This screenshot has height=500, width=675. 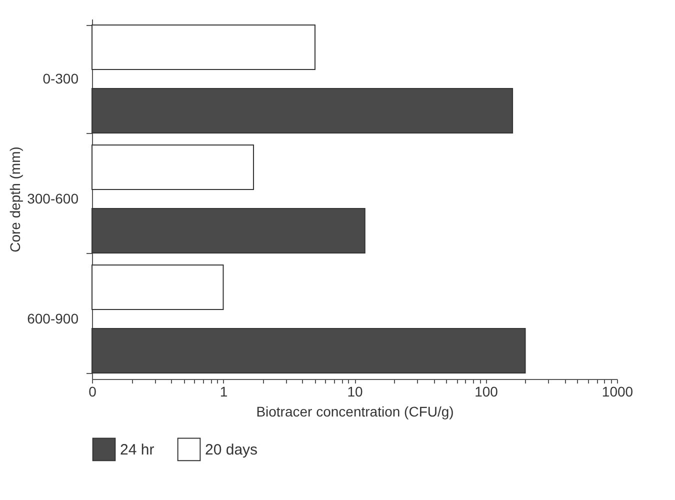 I want to click on x-tick-label: 1000, so click(x=618, y=392).